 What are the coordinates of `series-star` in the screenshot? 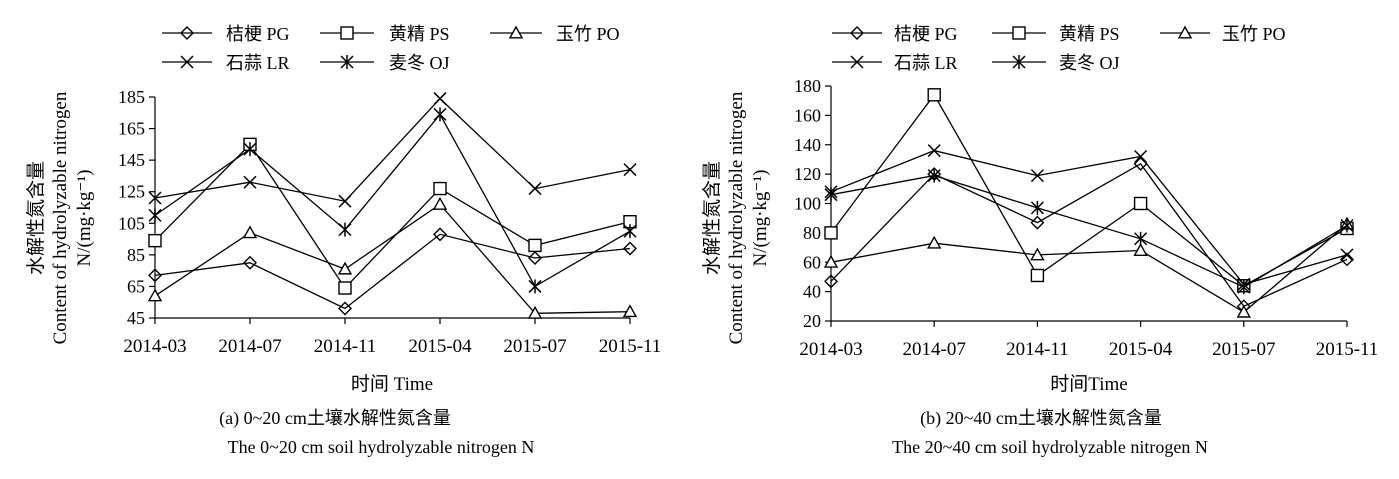 It's located at (392, 200).